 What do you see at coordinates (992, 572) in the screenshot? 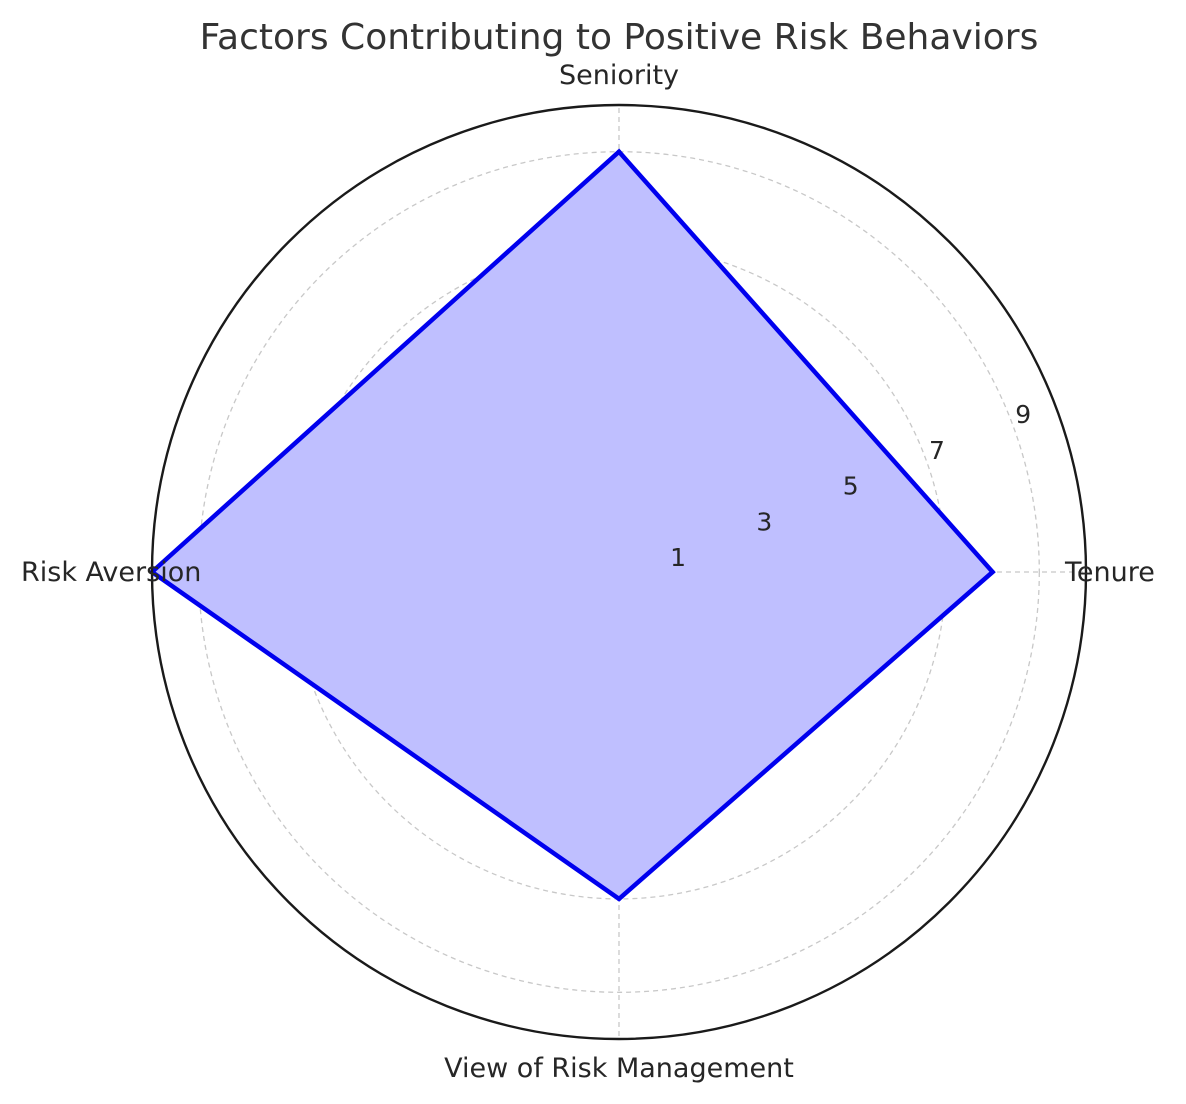
I see `data-point-tenure` at bounding box center [992, 572].